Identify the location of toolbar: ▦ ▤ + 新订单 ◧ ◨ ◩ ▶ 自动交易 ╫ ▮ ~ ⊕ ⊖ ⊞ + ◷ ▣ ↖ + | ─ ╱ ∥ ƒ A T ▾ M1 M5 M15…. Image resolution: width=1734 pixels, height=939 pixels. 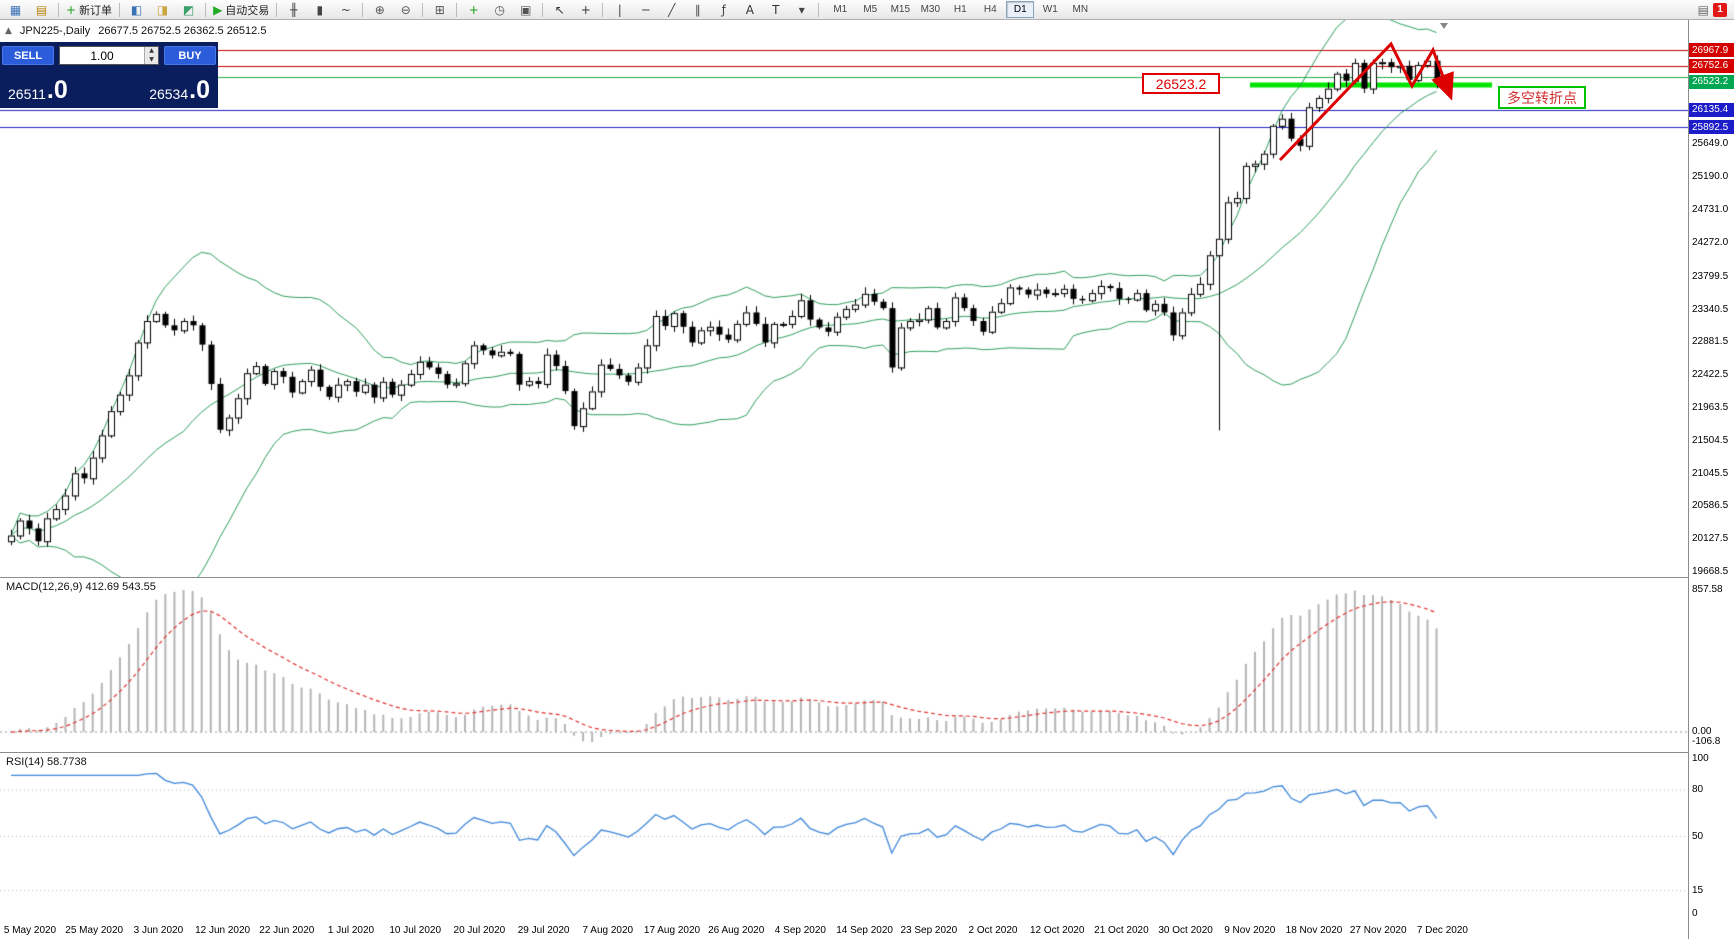
(867, 10).